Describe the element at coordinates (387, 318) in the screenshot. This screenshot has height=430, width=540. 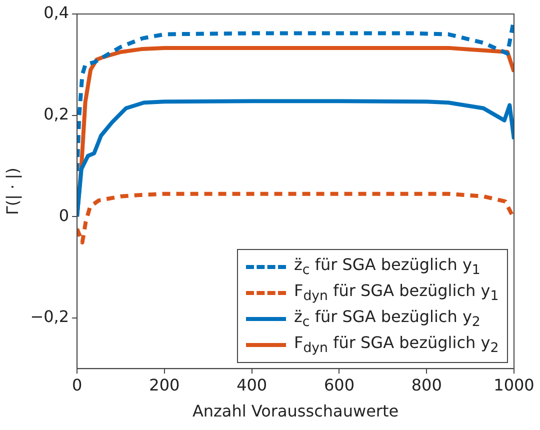
I see `legend-label: z̈$_{c}$ für SGA bezüglich y$_{2}$` at that location.